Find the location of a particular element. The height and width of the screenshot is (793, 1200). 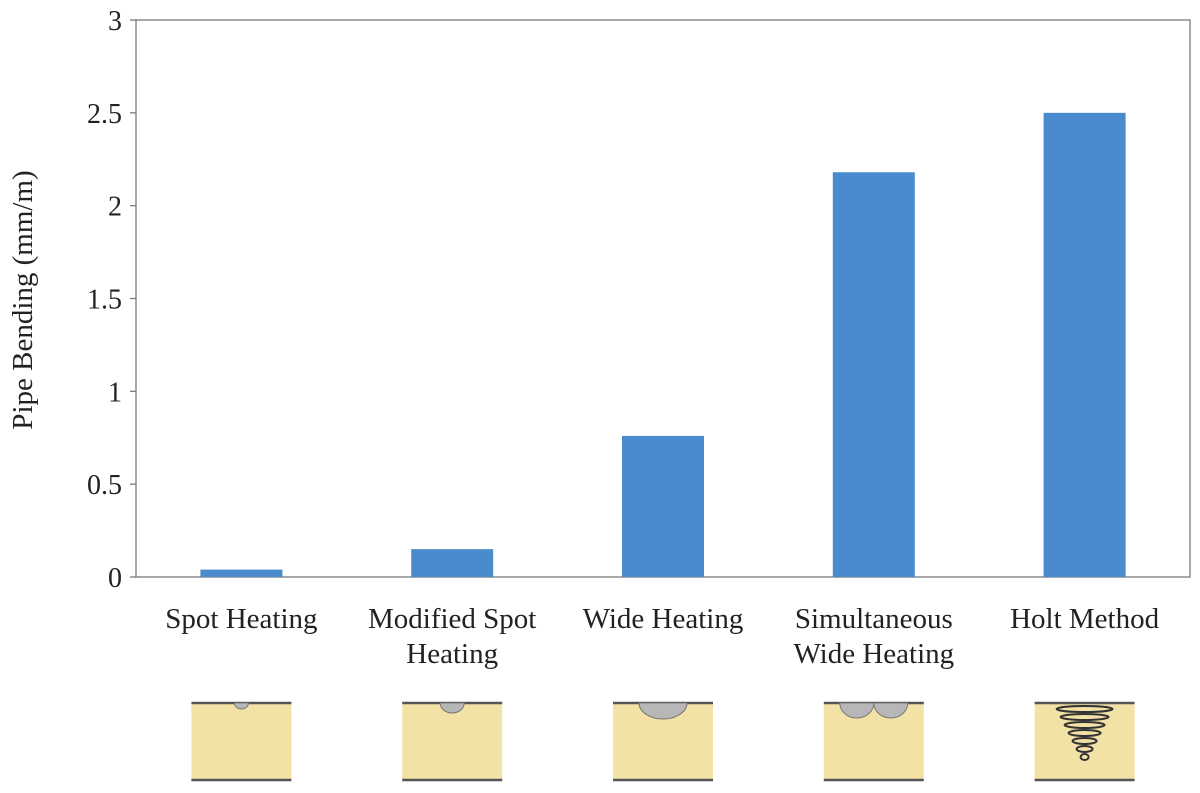

y-tick-label: 2.5 is located at coordinates (104, 114).